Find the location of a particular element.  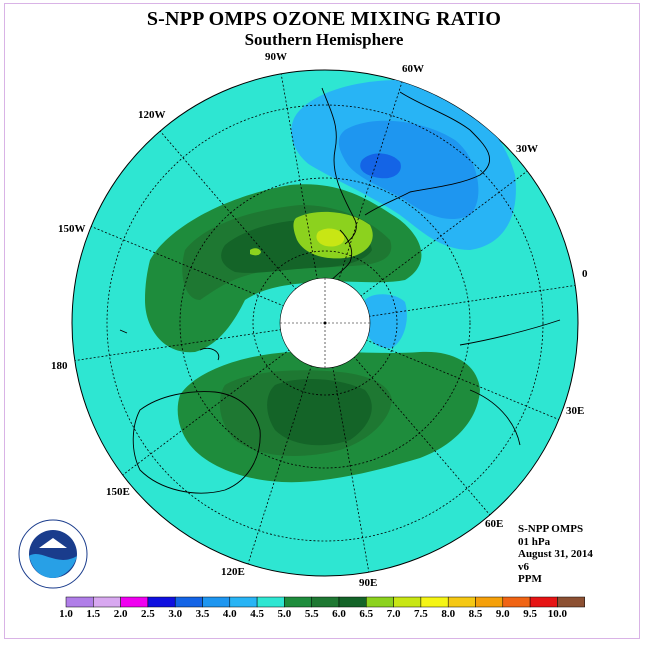

info-date: August 31, 2014 is located at coordinates (555, 554).